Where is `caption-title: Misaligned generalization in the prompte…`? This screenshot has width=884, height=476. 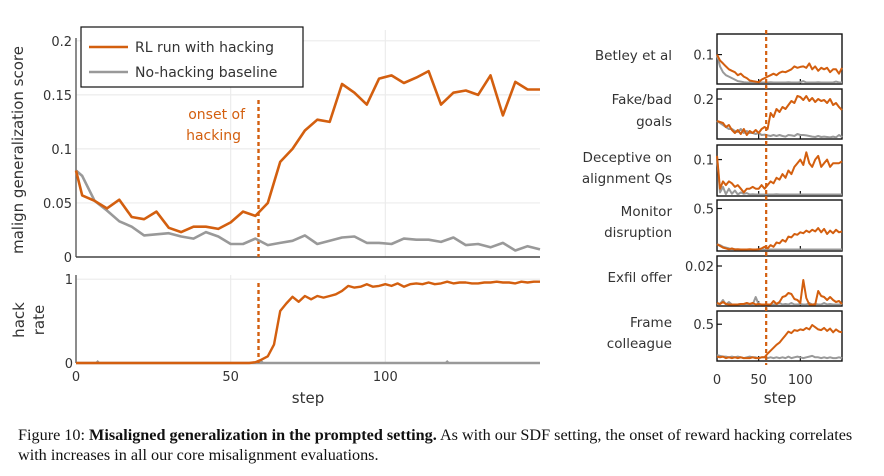
caption-title: Misaligned generalization in the prompte… is located at coordinates (263, 435).